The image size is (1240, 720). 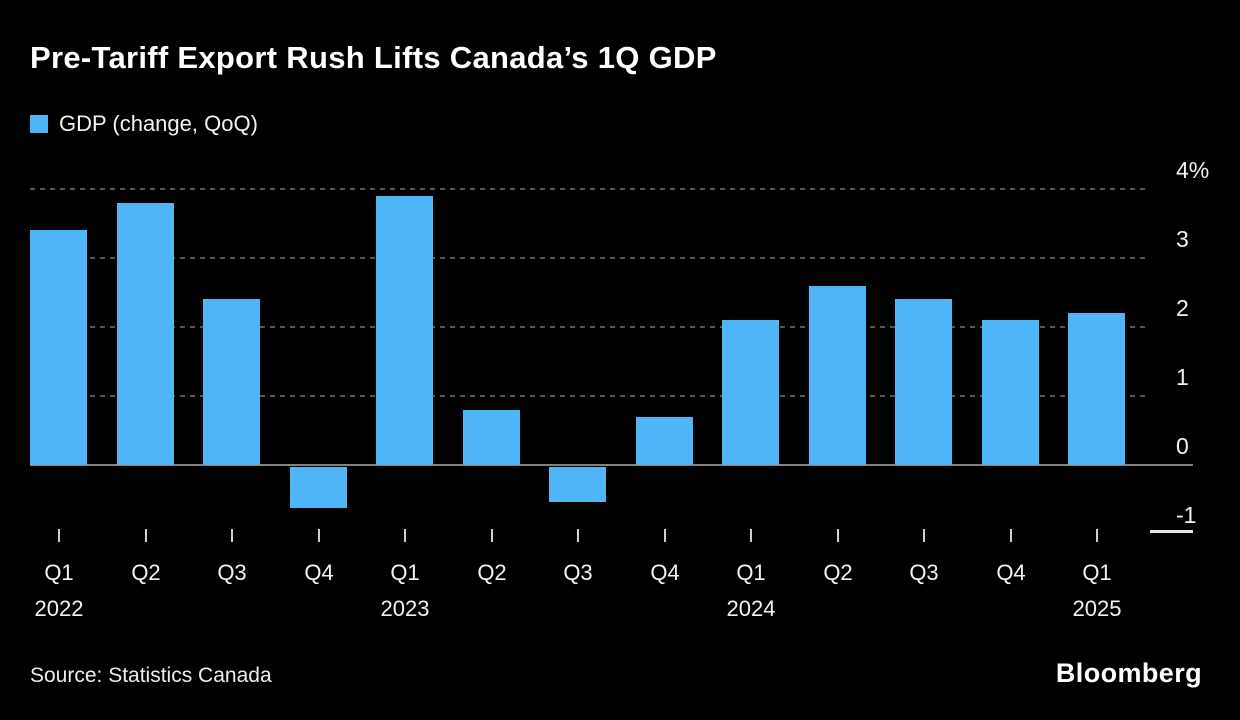 I want to click on x-axis-year-label: 2023, so click(x=405, y=608).